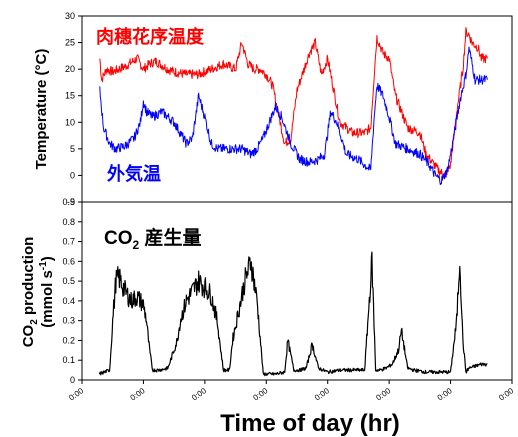 This screenshot has width=518, height=437. What do you see at coordinates (70, 43) in the screenshot?
I see `y-tick-label: 25` at bounding box center [70, 43].